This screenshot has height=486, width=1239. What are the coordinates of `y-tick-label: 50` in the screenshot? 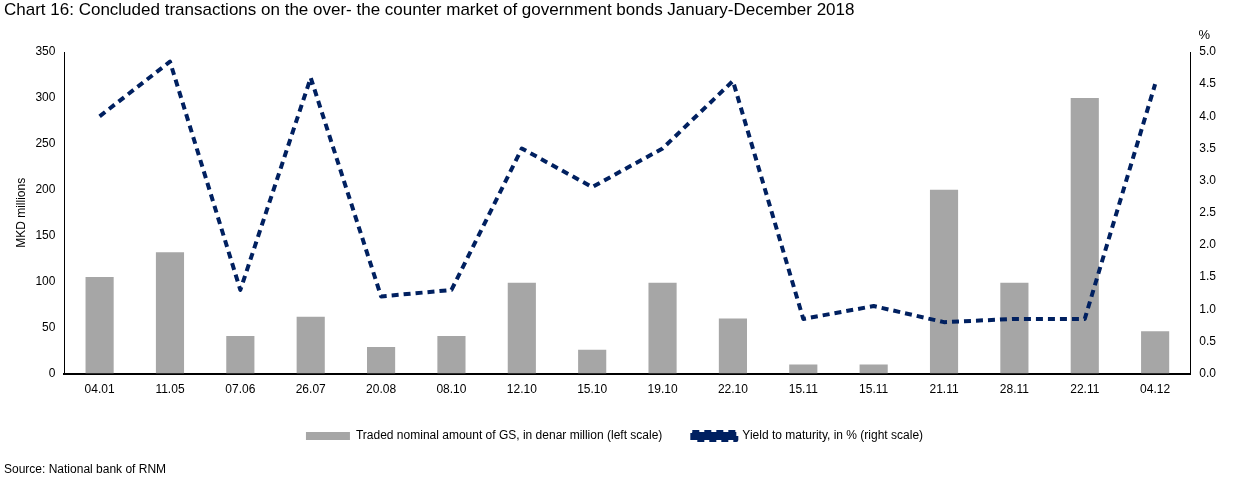 It's located at (49, 326).